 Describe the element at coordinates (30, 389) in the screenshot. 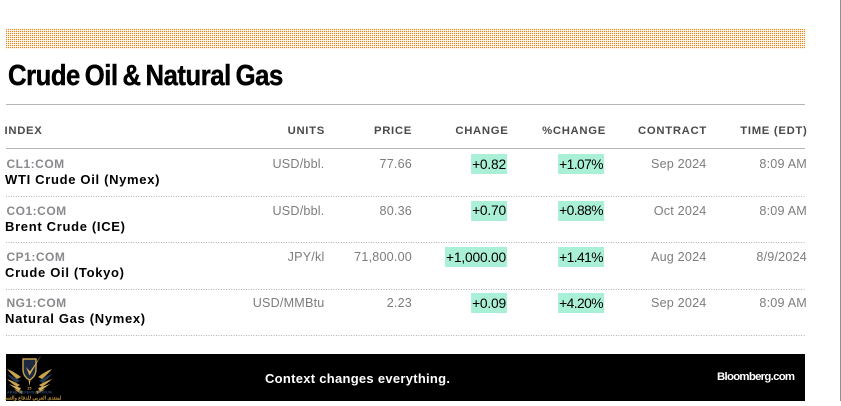

I see `svg-text: 25` at that location.